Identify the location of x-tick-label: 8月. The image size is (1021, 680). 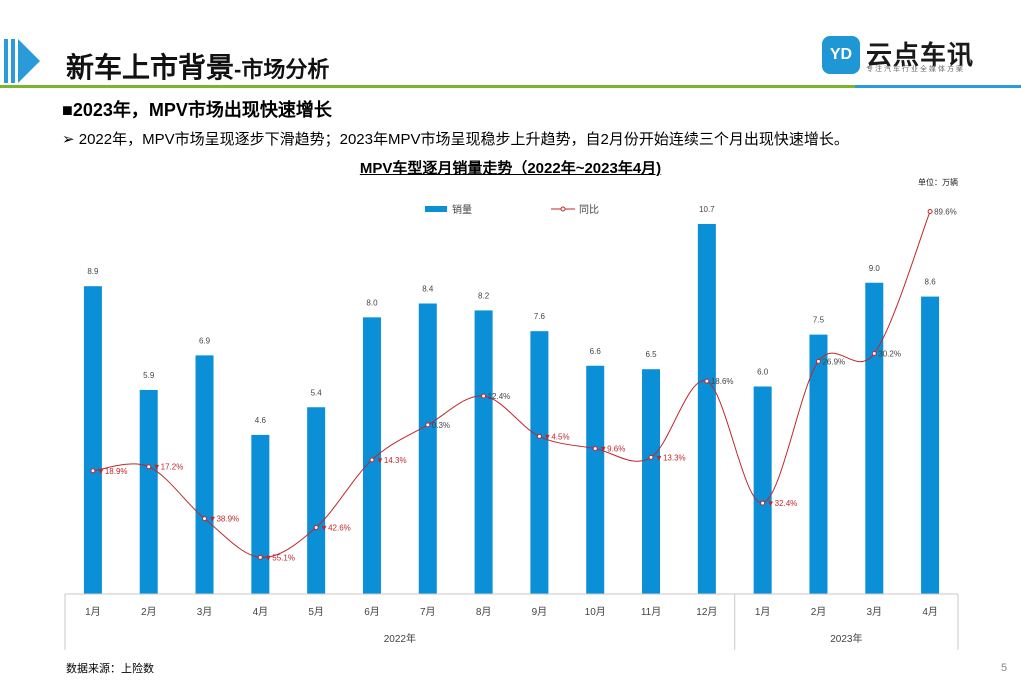
(484, 612).